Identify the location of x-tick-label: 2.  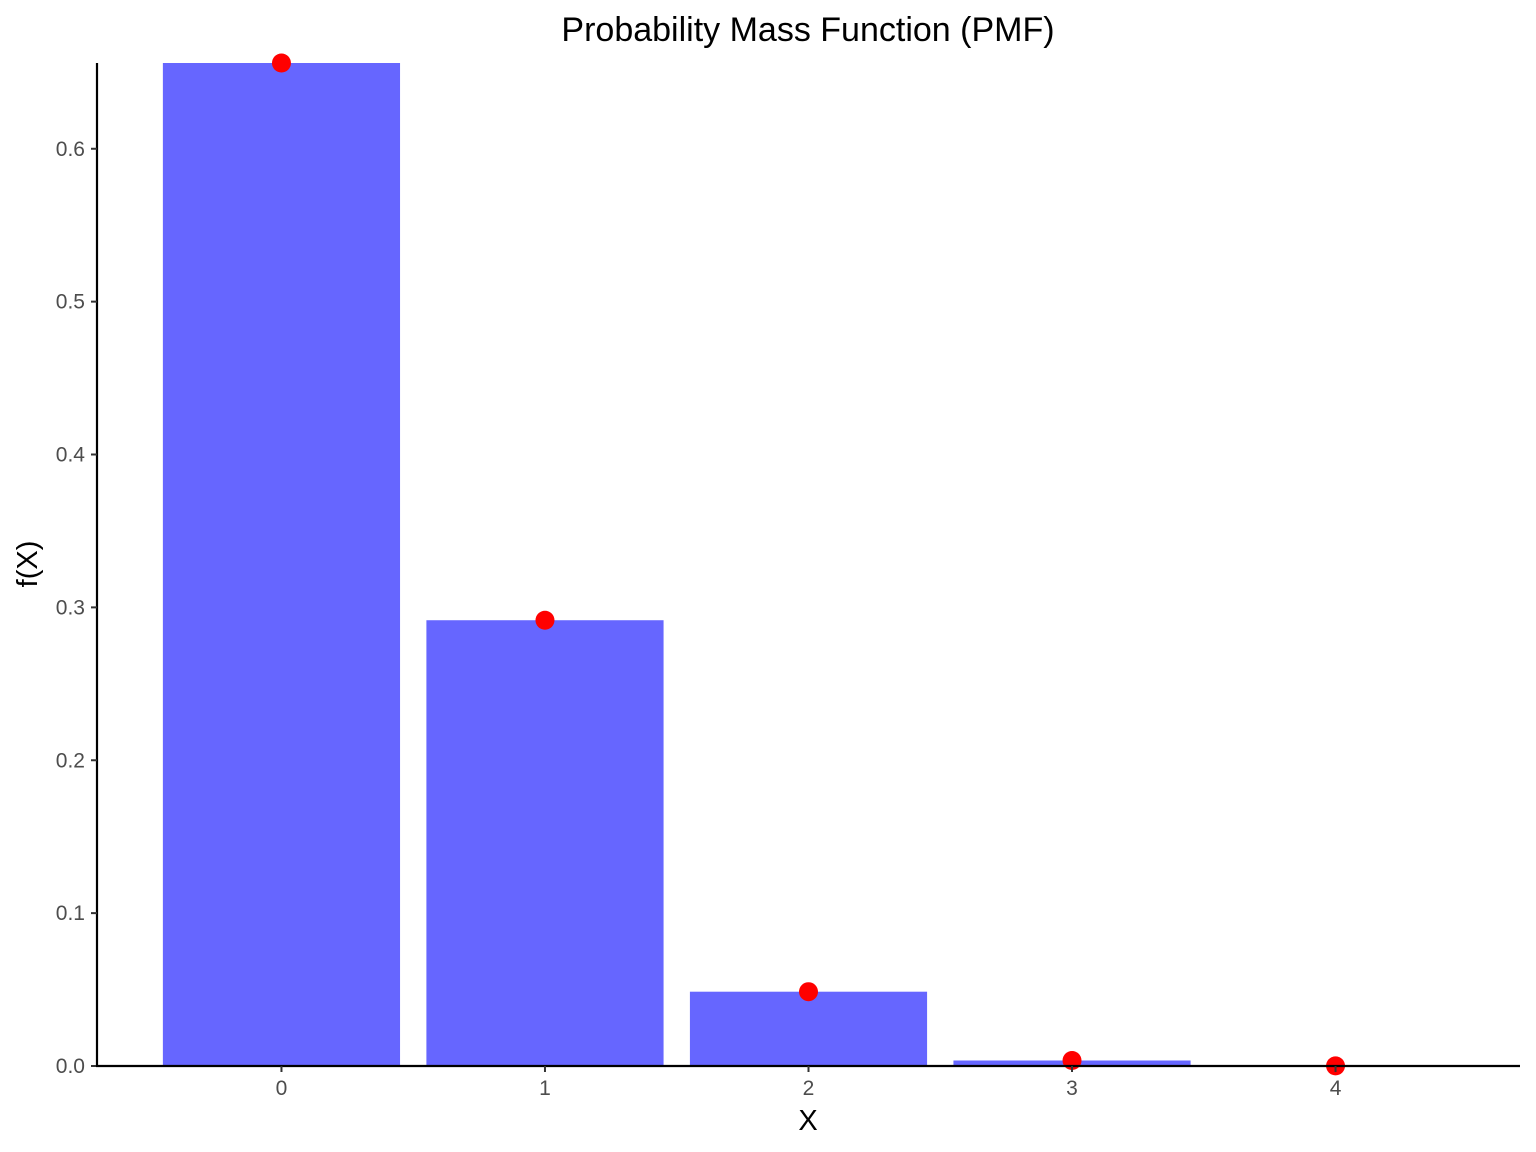
(809, 1088).